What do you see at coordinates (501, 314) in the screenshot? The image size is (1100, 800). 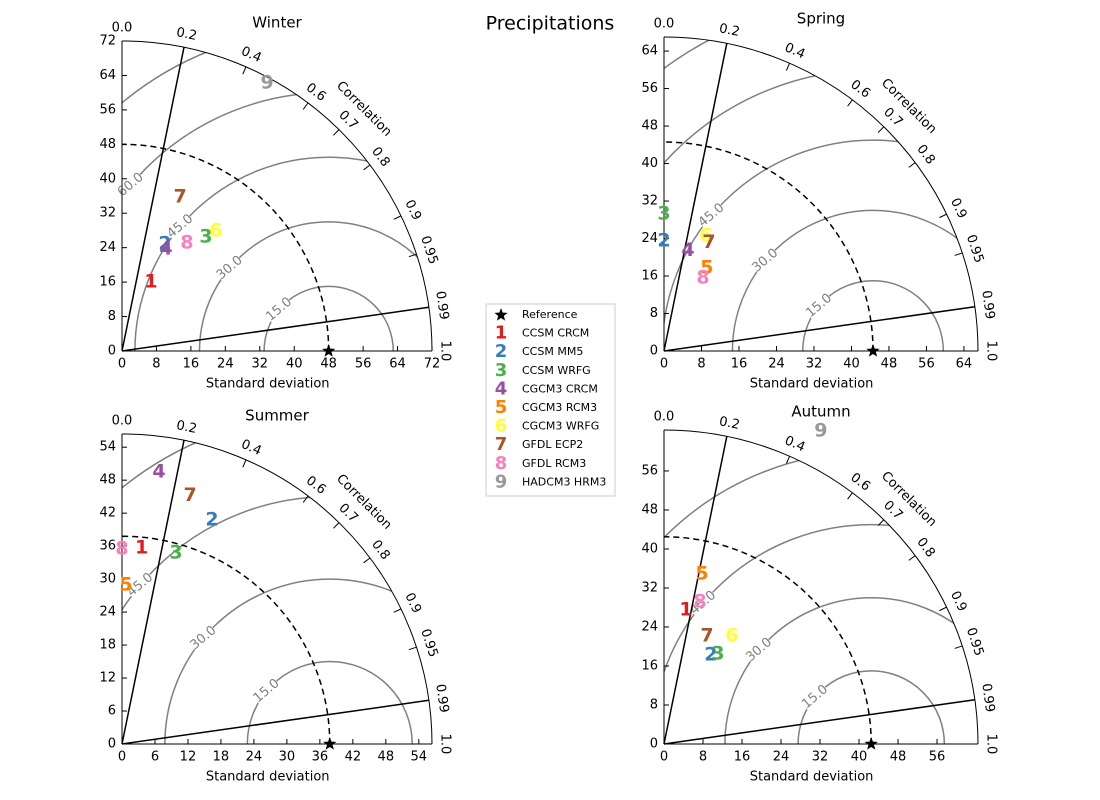 I see `legend-marker` at bounding box center [501, 314].